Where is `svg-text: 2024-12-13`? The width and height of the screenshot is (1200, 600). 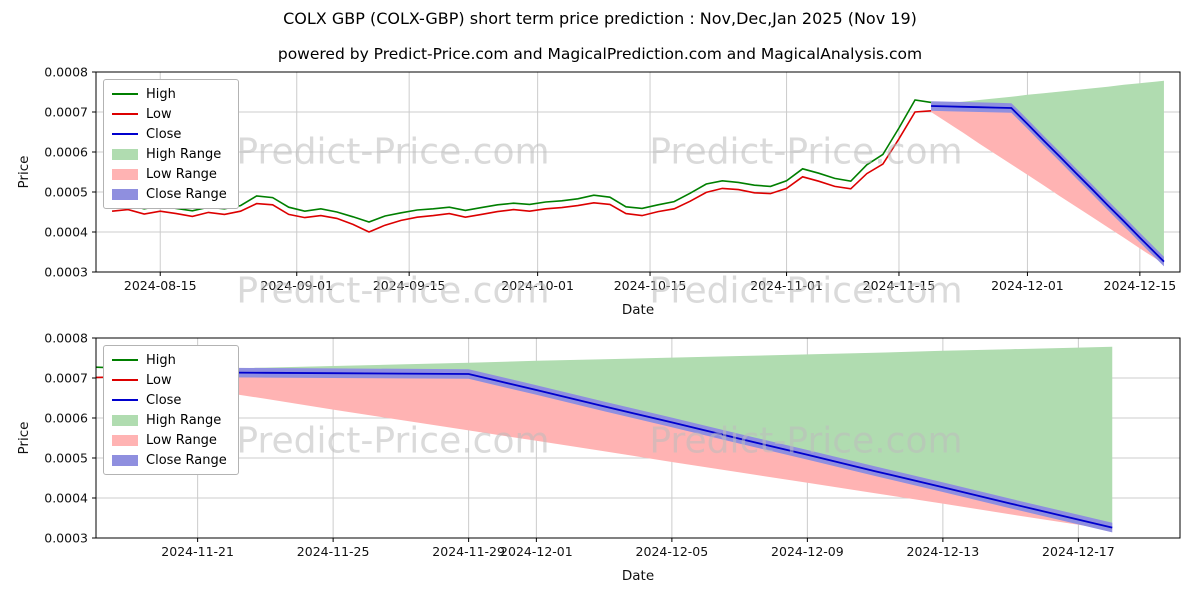
svg-text: 2024-12-13 is located at coordinates (943, 551).